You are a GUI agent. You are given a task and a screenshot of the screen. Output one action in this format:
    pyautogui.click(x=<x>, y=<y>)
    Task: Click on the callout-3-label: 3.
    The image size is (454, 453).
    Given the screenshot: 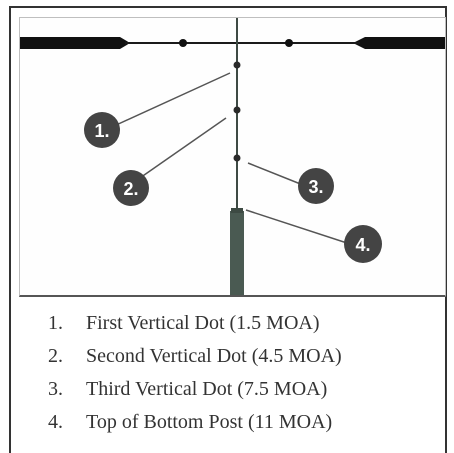 What is the action you would take?
    pyautogui.click(x=315, y=187)
    